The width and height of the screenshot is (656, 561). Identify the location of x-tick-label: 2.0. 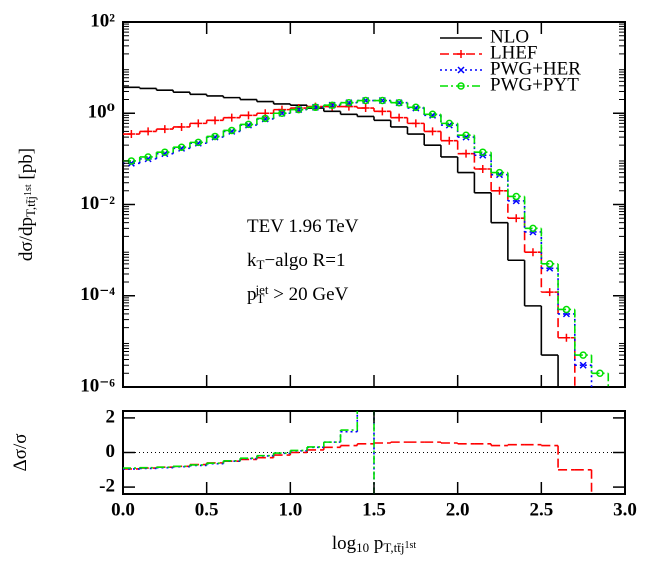
(458, 509).